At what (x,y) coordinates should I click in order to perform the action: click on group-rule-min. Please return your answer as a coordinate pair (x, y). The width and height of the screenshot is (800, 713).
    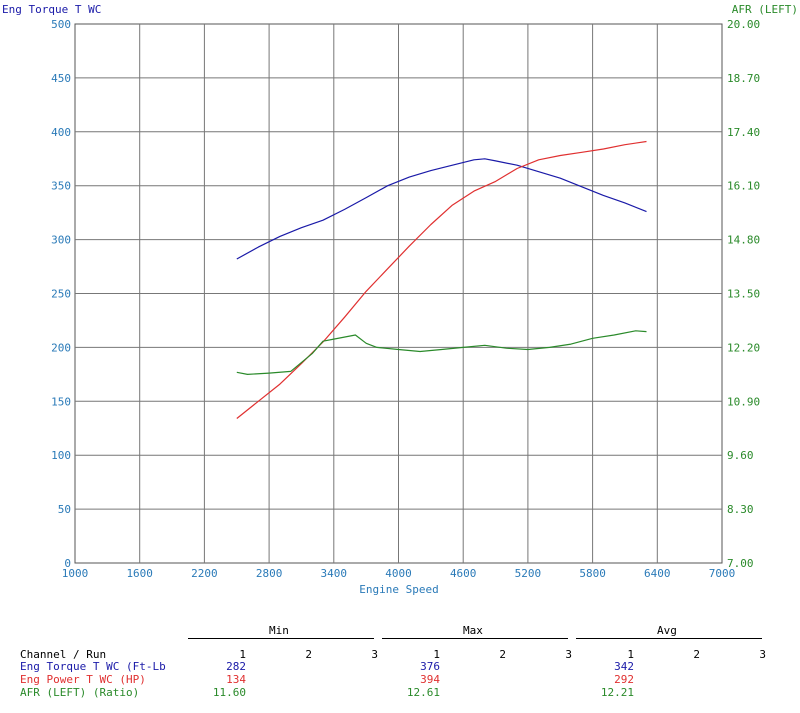
    Looking at the image, I should click on (281, 638).